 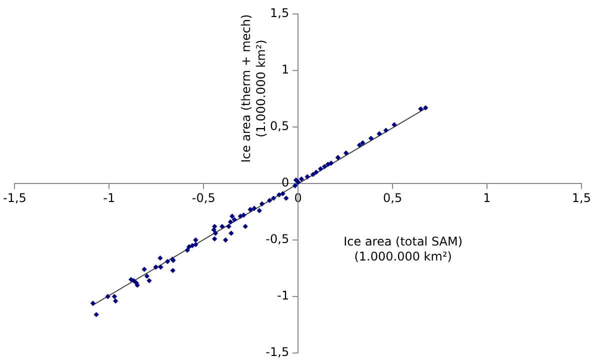 What do you see at coordinates (285, 183) in the screenshot?
I see `y-tick-label: 0` at bounding box center [285, 183].